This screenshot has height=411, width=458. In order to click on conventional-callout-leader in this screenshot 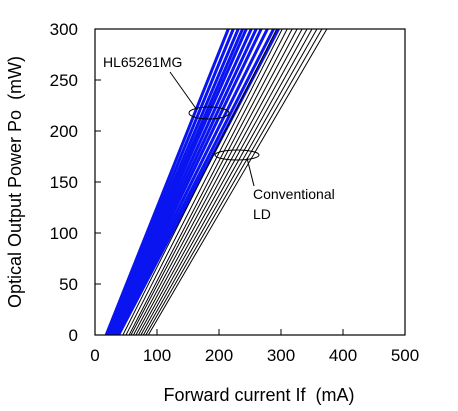, I will do `click(250, 172)`.